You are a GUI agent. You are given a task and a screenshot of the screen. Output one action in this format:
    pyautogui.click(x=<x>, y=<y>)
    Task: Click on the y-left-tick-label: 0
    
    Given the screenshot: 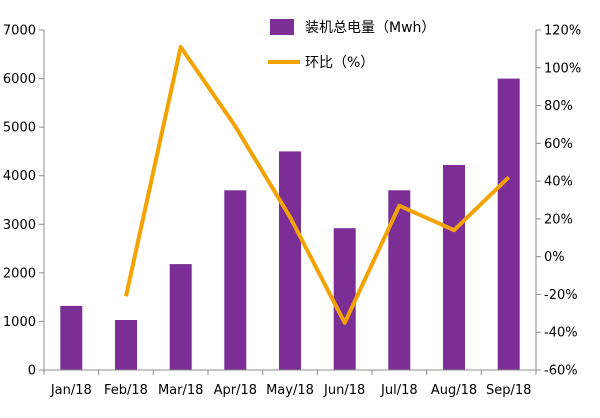 What is the action you would take?
    pyautogui.click(x=32, y=371)
    